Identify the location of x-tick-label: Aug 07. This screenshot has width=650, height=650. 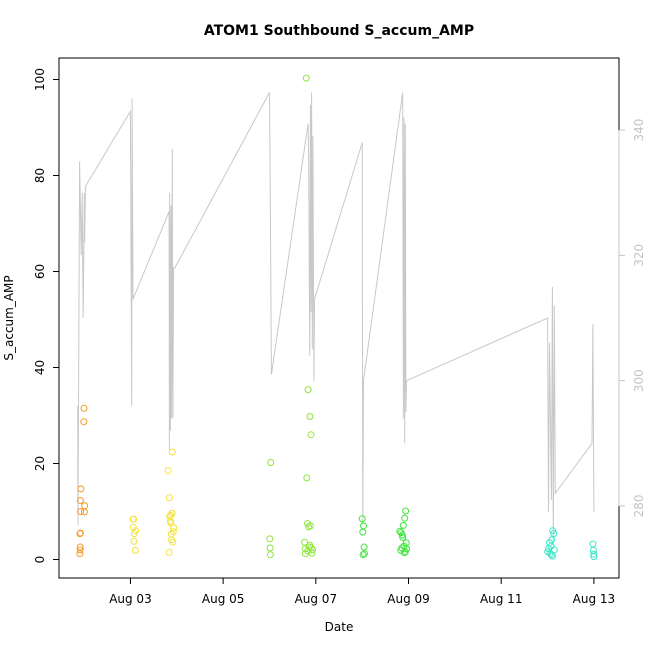
(316, 599).